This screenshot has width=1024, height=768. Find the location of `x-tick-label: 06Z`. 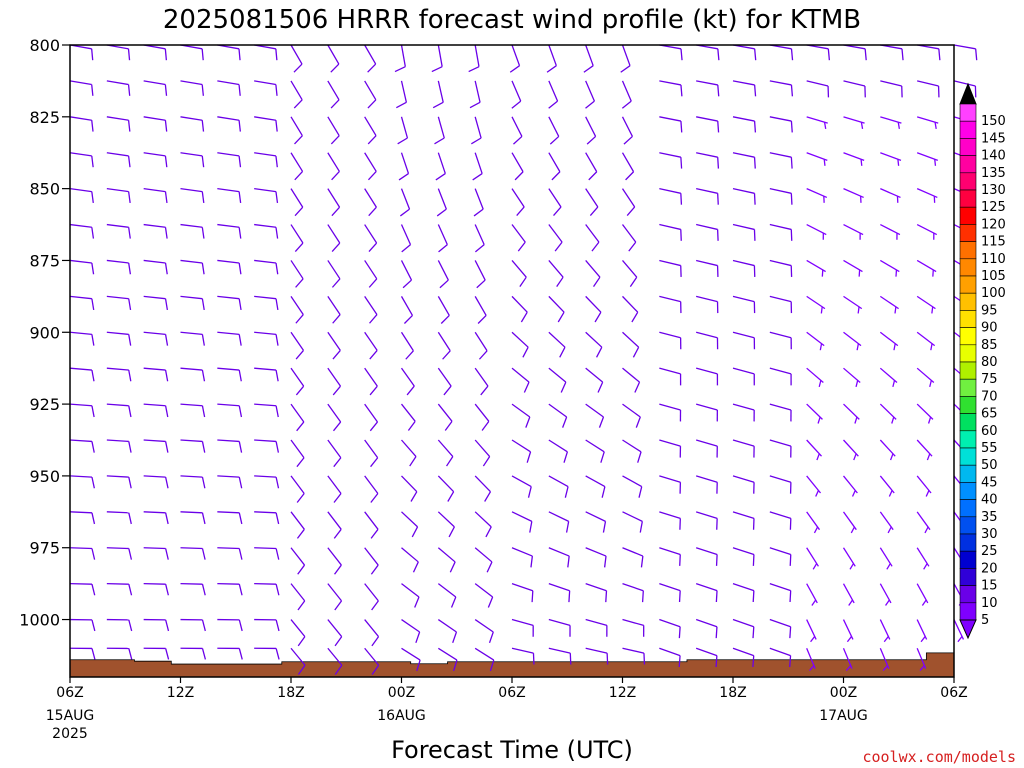

x-tick-label: 06Z is located at coordinates (511, 693).